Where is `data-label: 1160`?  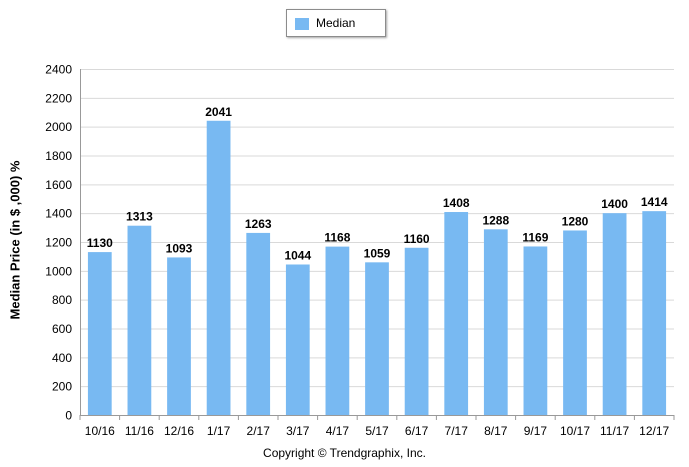
data-label: 1160 is located at coordinates (417, 239).